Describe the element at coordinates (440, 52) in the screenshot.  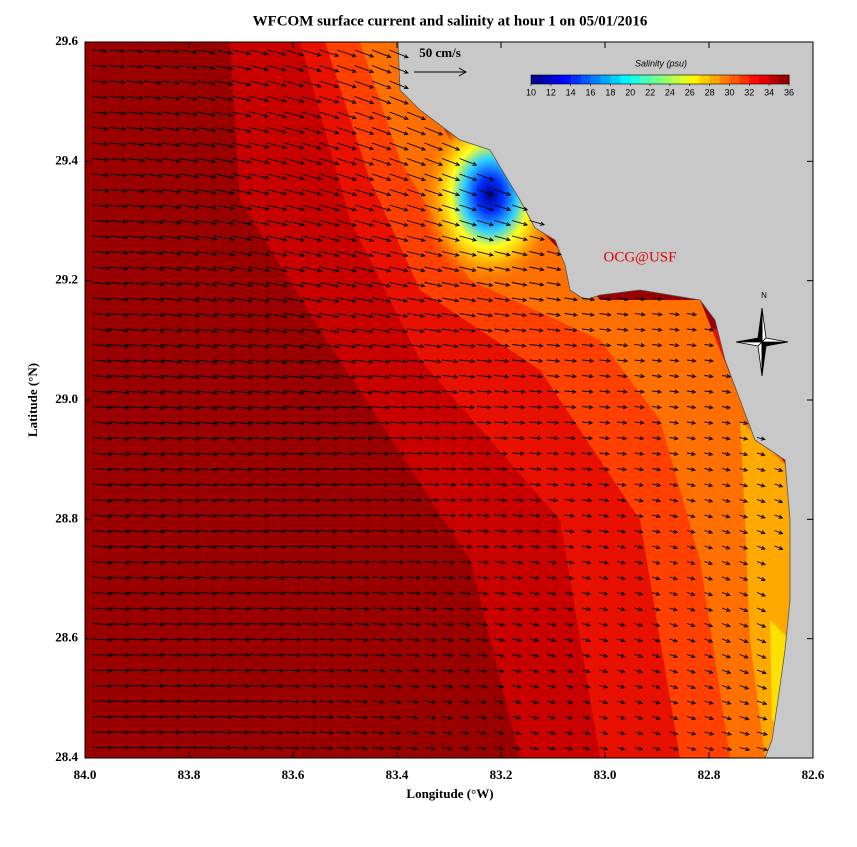
I see `scale-label: 50 cm/s` at that location.